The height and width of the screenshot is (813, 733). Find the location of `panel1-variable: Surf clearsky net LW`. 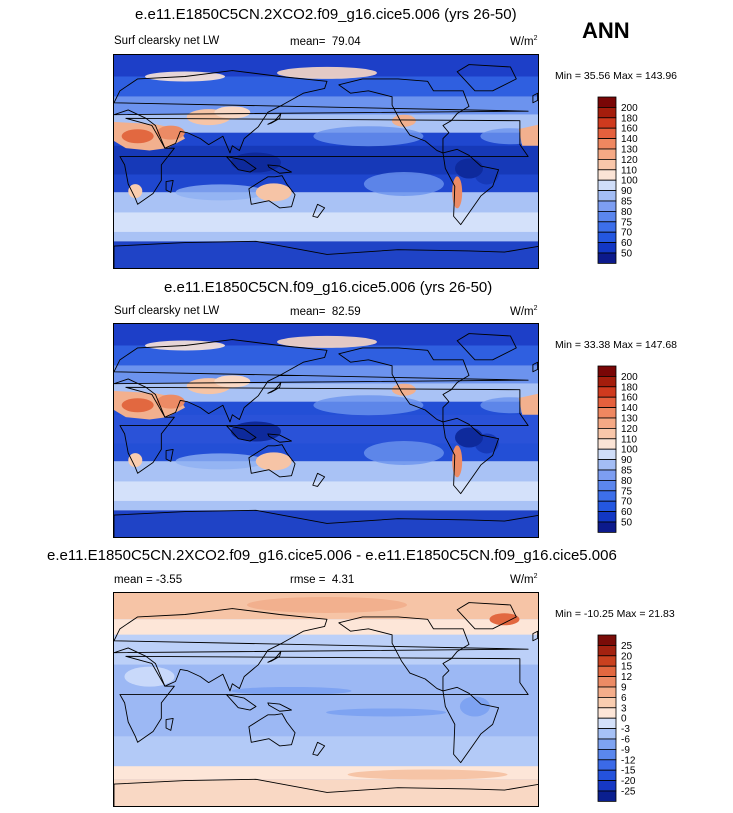

panel1-variable: Surf clearsky net LW is located at coordinates (167, 41).